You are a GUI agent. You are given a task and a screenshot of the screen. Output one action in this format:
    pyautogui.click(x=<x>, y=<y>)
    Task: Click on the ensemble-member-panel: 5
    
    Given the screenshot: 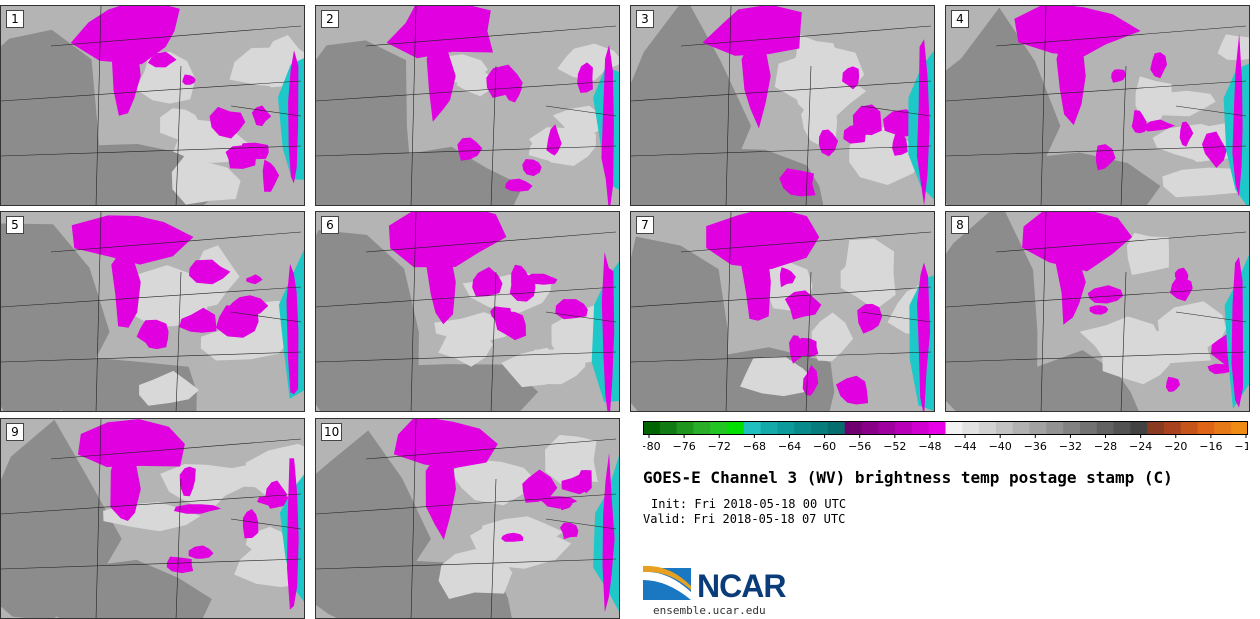 What is the action you would take?
    pyautogui.click(x=152, y=311)
    